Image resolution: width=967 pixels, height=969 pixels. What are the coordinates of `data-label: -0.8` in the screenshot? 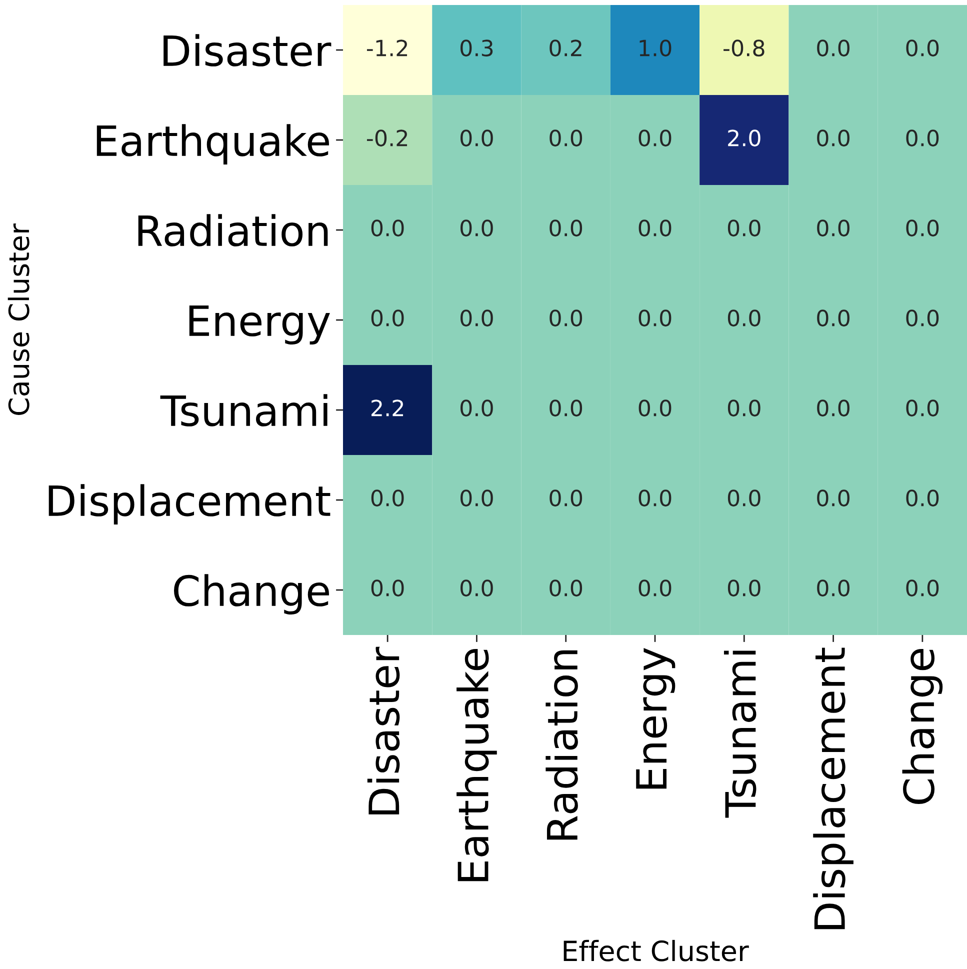 It's located at (744, 48).